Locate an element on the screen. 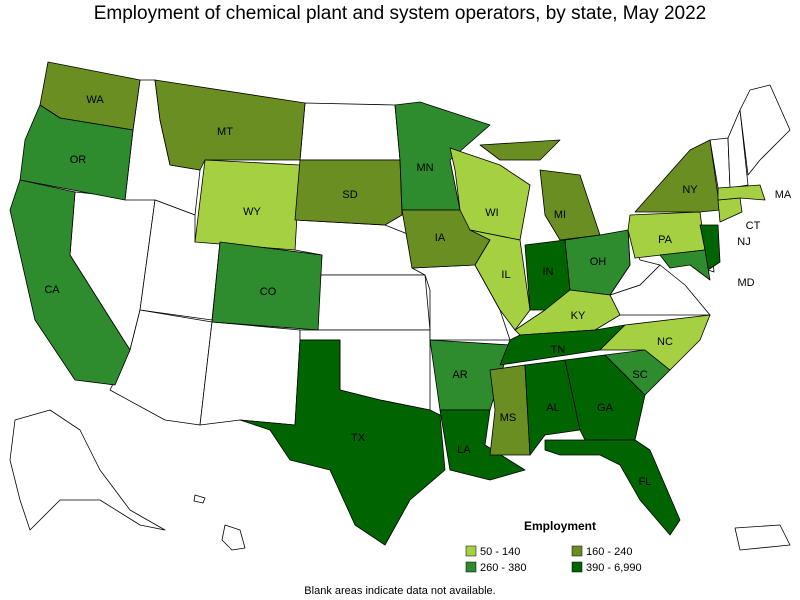 The image size is (800, 600). state-label: AL is located at coordinates (552, 408).